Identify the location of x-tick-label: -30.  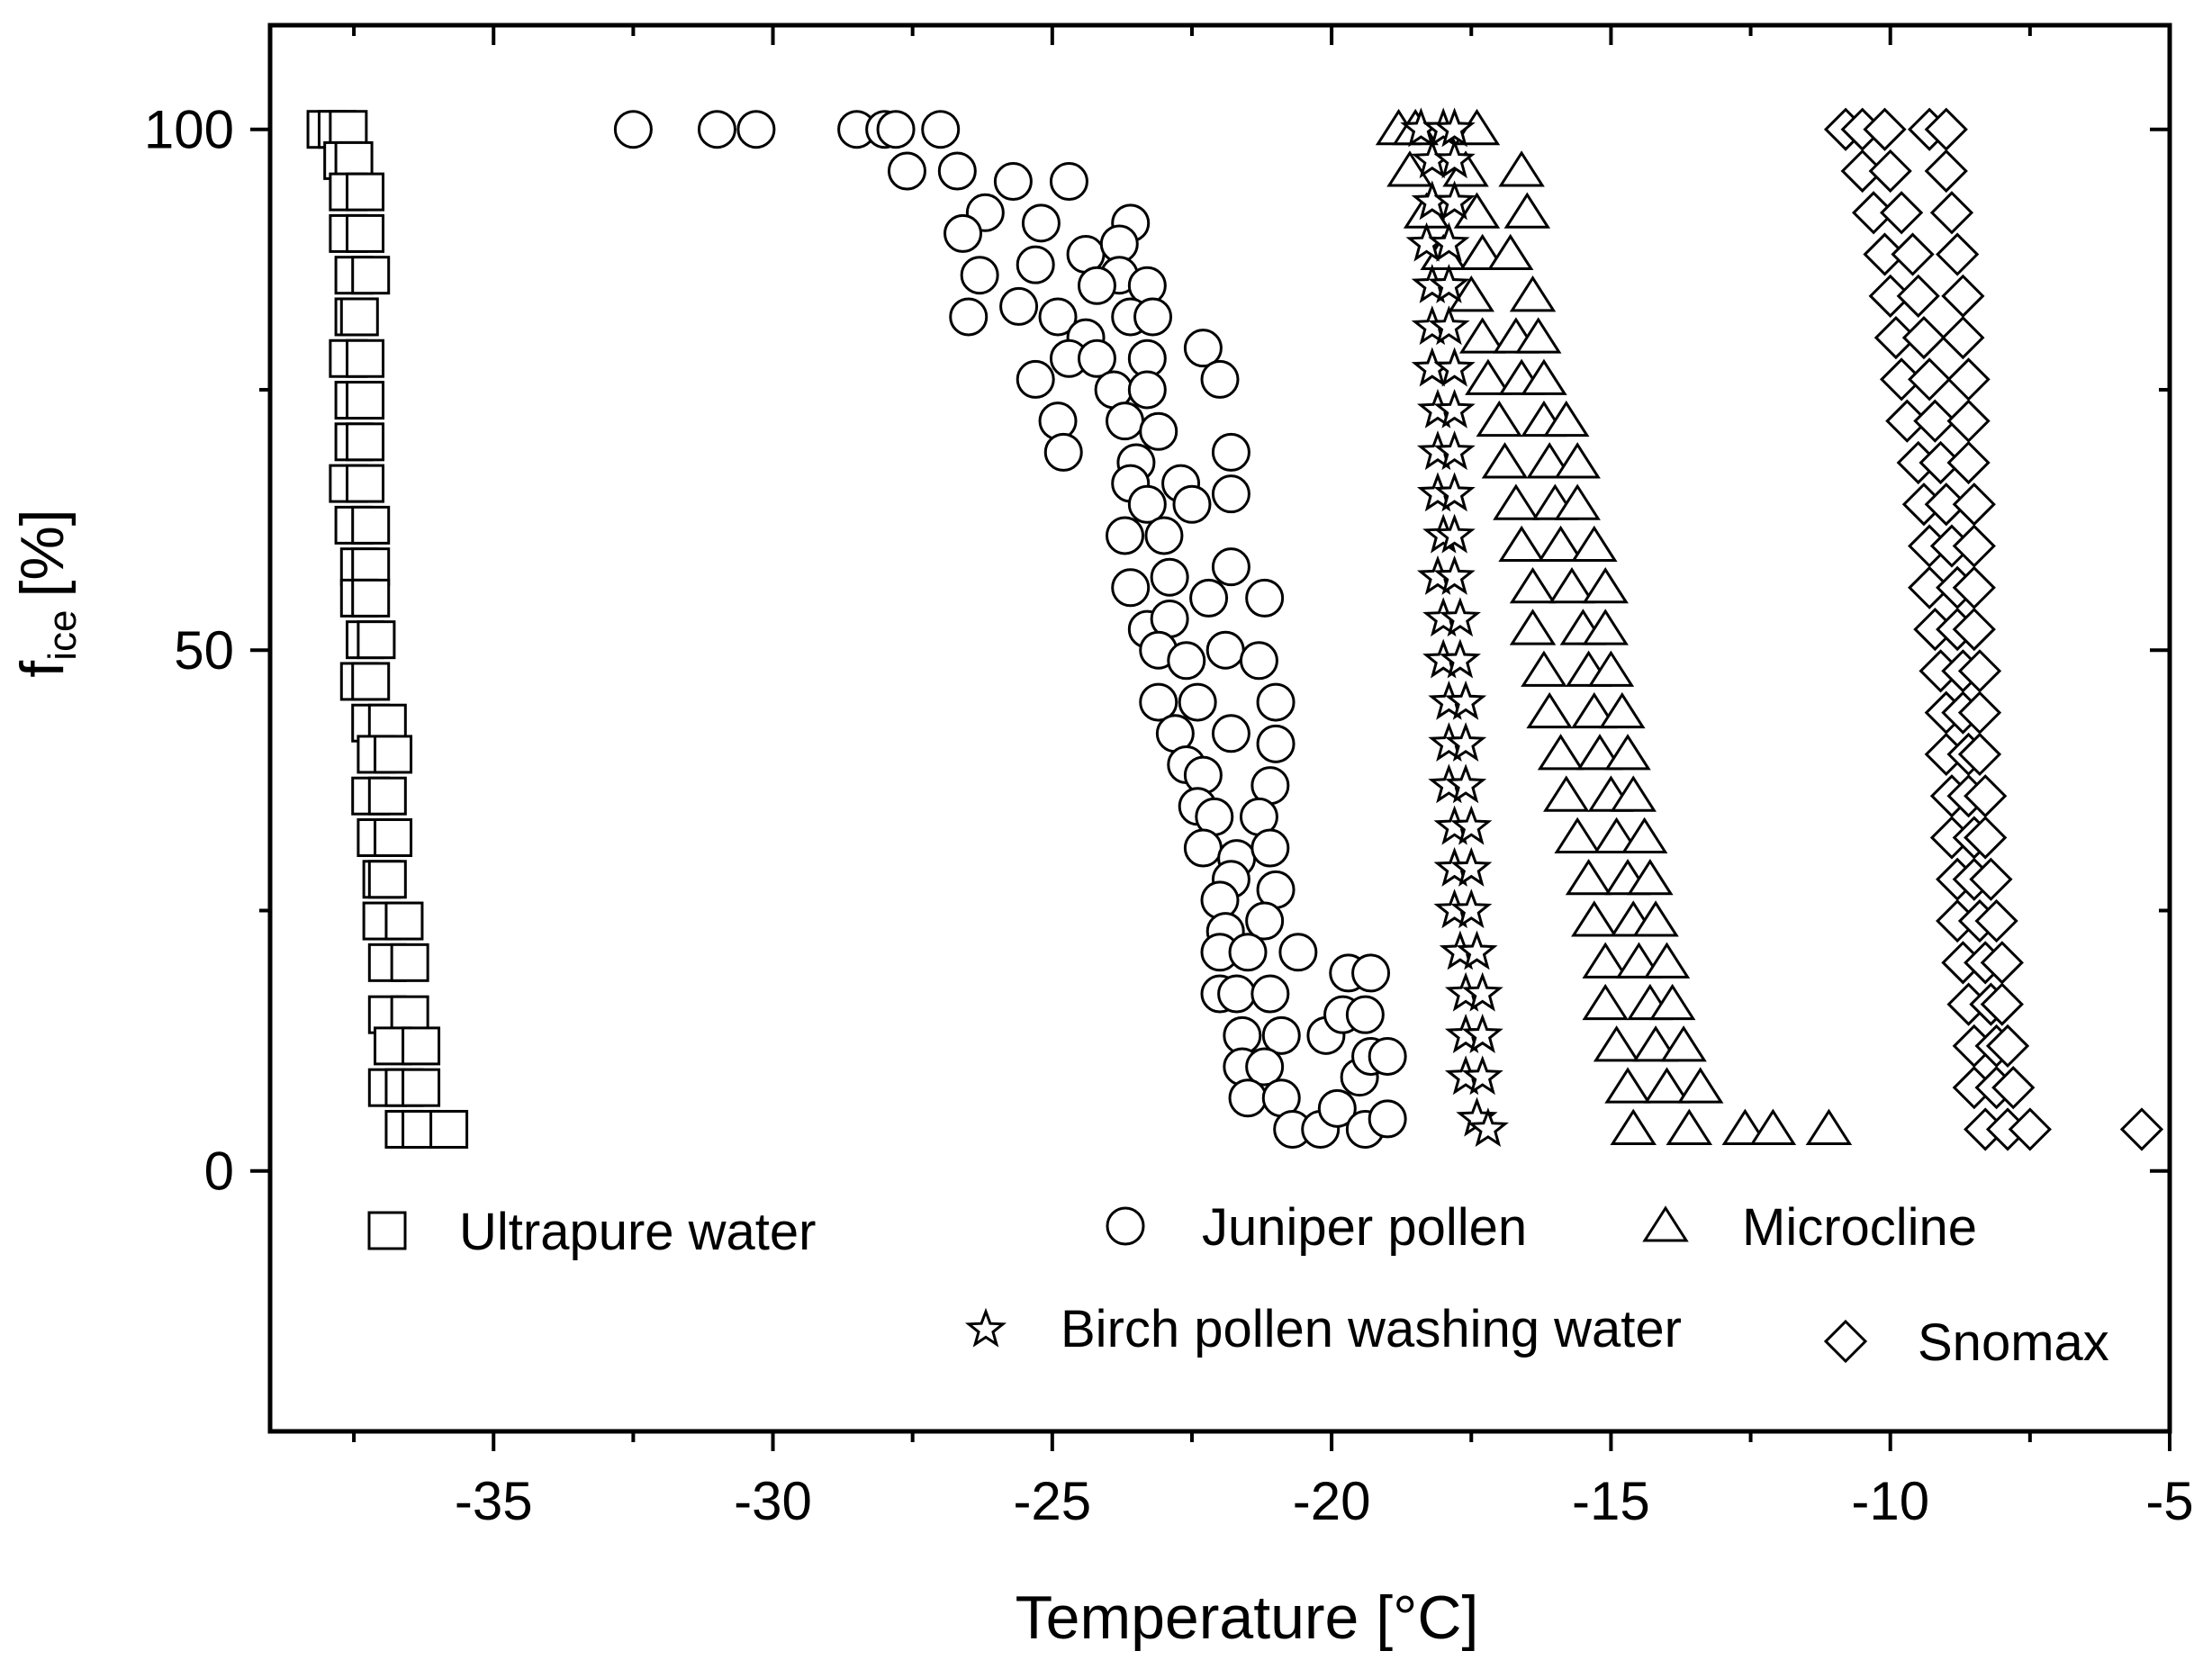
(773, 1501).